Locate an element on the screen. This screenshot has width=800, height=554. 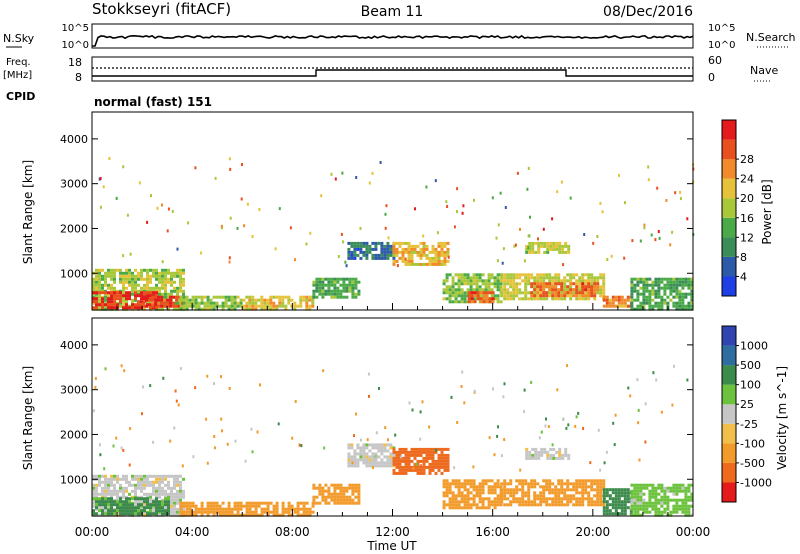
y-tick-label: 3000 is located at coordinates (74, 390).